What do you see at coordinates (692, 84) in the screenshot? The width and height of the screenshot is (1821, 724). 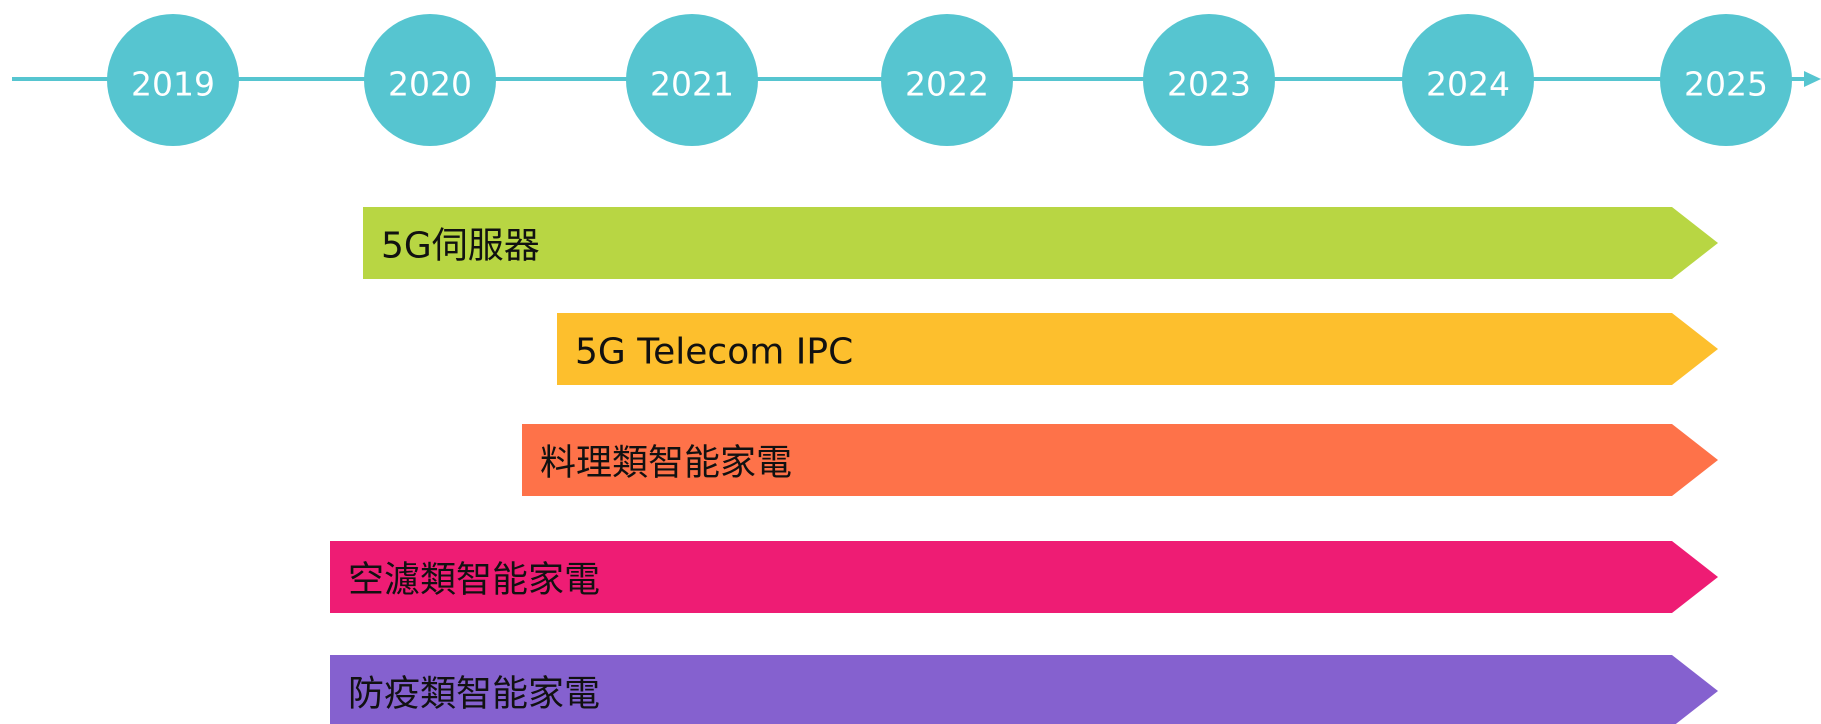 I see `year-label: 2021` at bounding box center [692, 84].